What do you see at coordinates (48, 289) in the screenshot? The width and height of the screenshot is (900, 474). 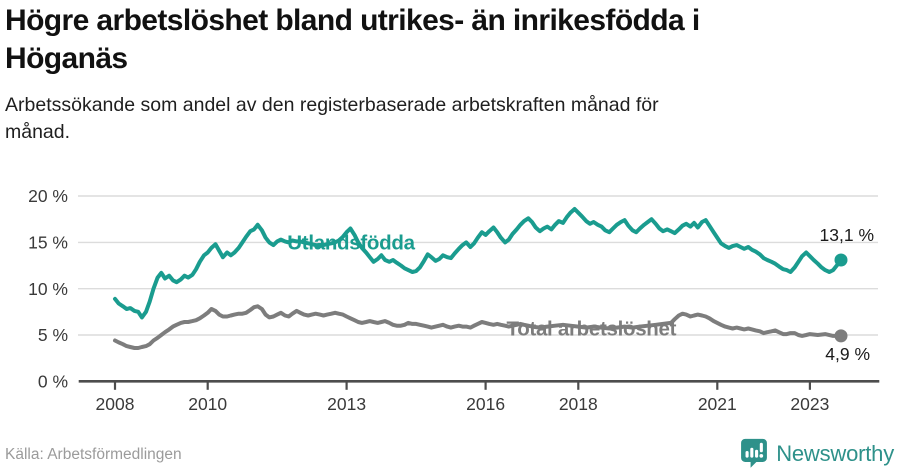 I see `y-tick-label-10: 10 %` at bounding box center [48, 289].